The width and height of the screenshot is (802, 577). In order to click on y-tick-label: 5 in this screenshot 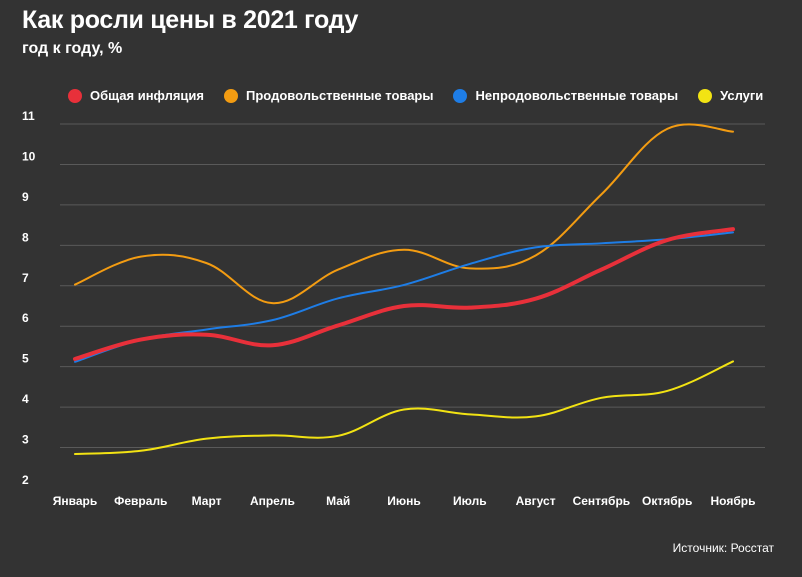, I will do `click(25, 359)`.